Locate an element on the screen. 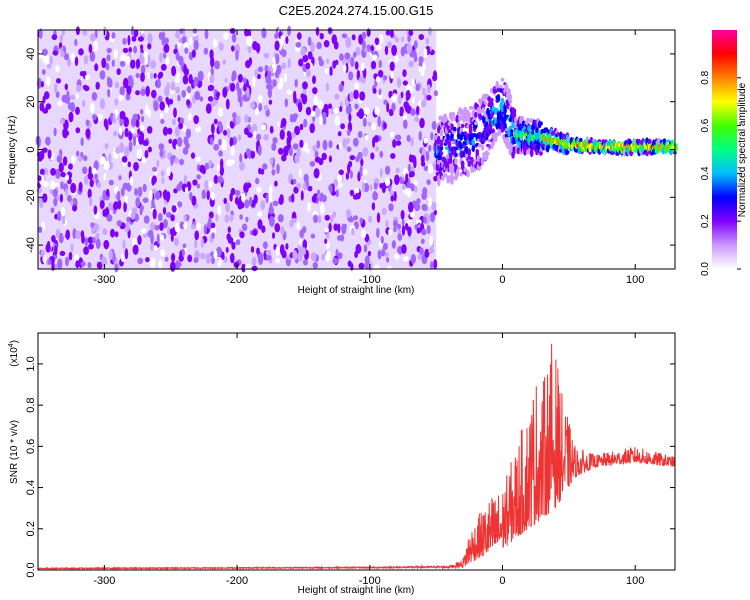 Image resolution: width=750 pixels, height=600 pixels. x-tick-label: -300 is located at coordinates (104, 581).